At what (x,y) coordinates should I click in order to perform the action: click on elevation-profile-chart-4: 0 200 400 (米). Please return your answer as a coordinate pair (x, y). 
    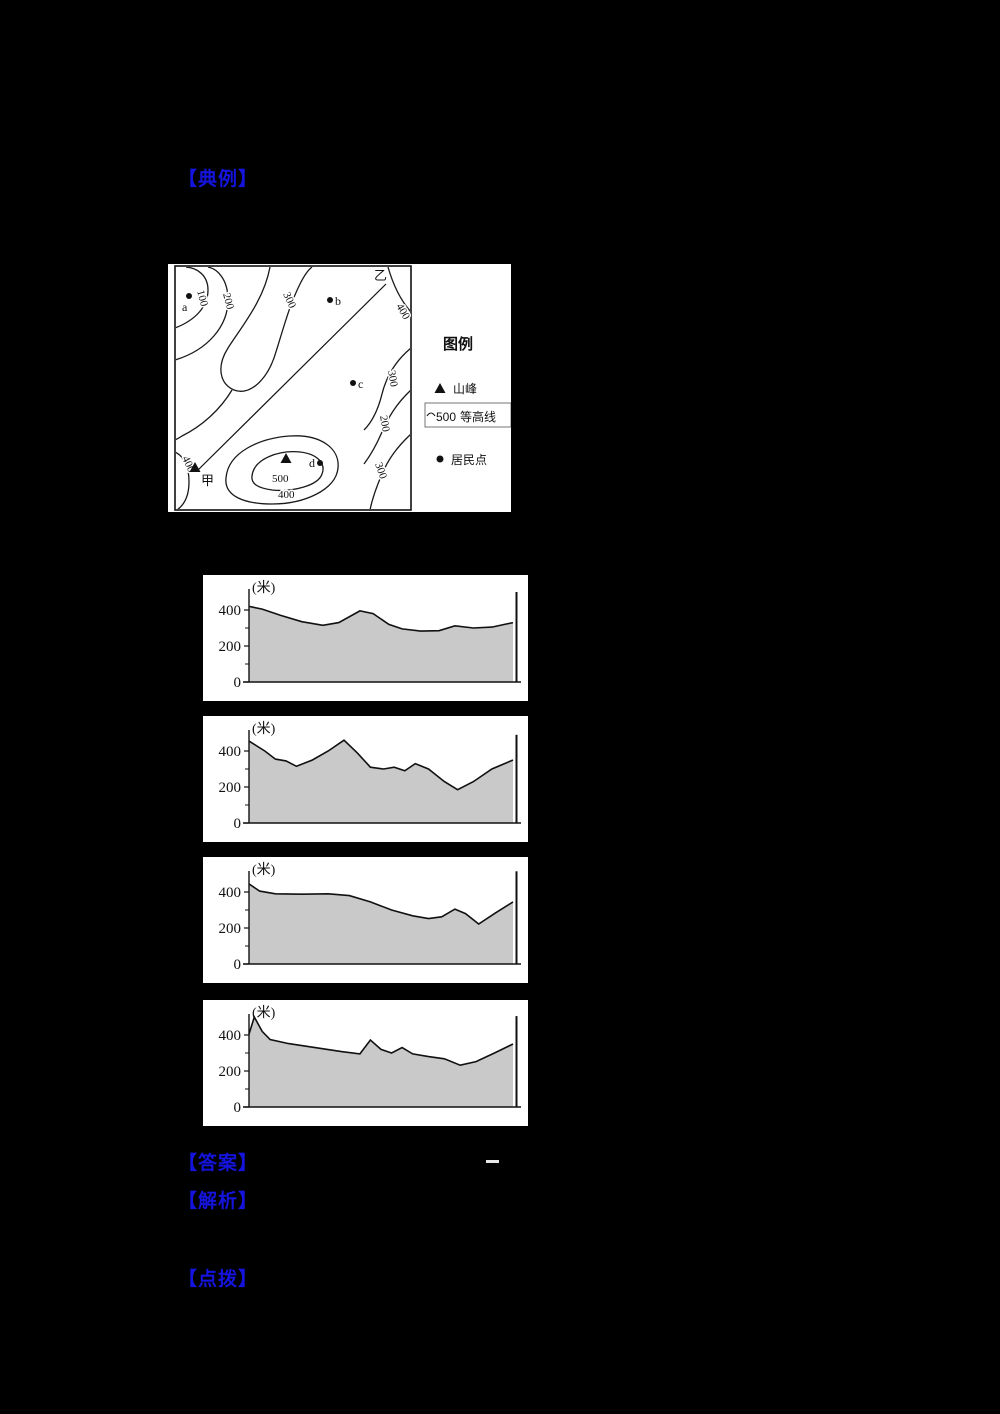
    Looking at the image, I should click on (365, 1063).